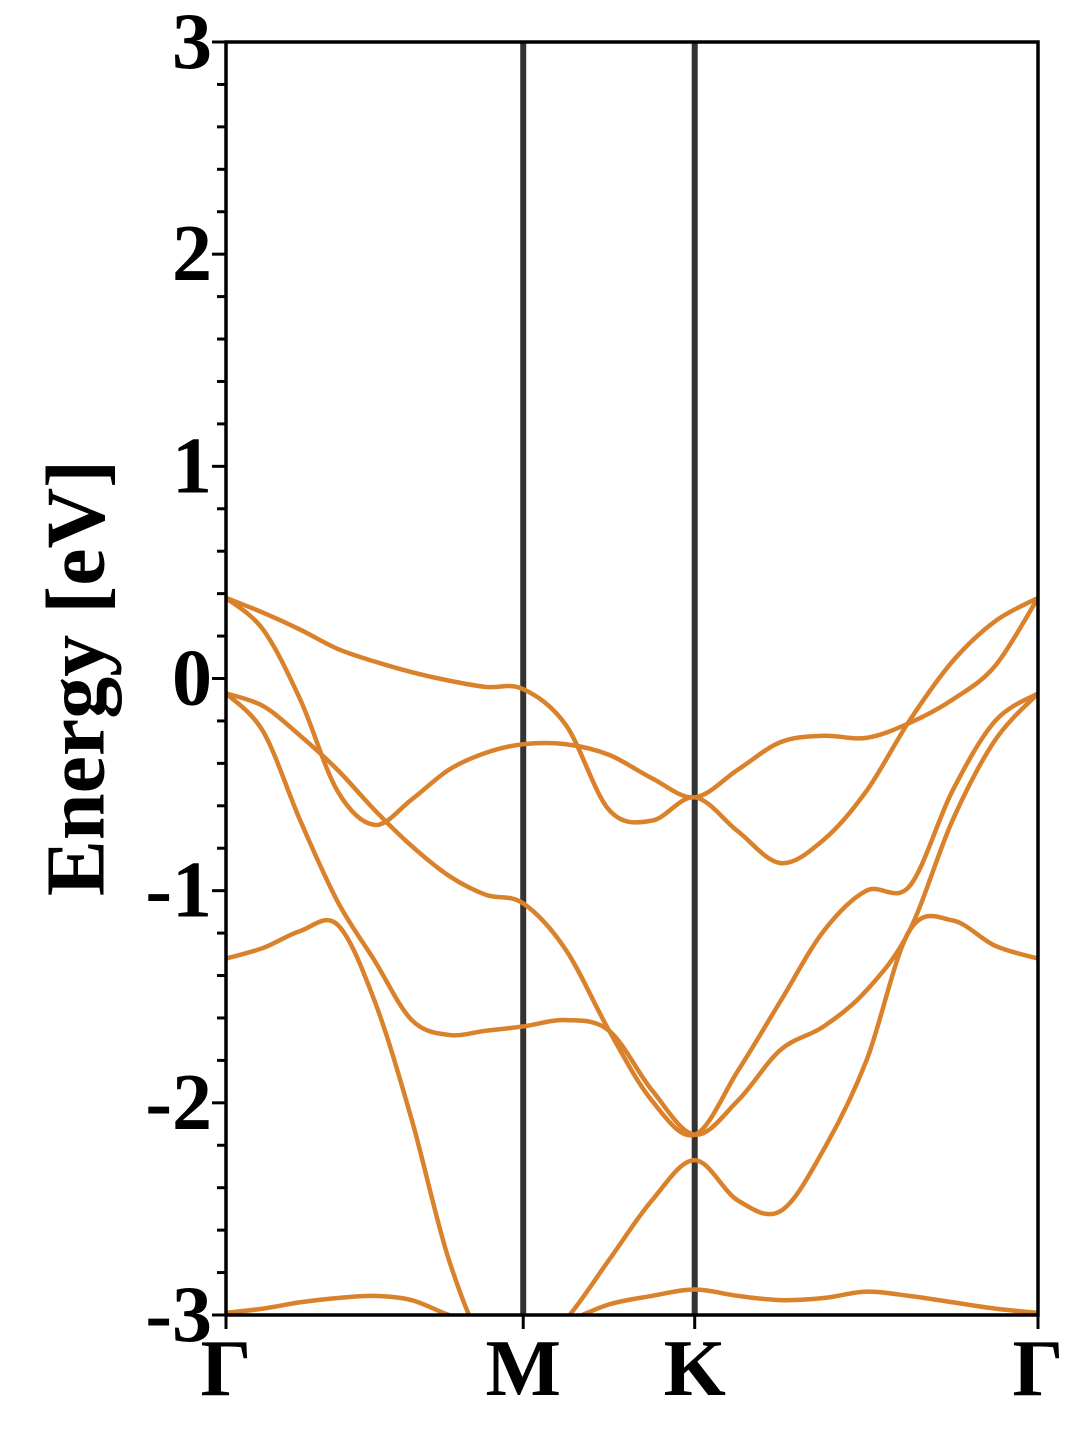 This screenshot has height=1440, width=1080. Describe the element at coordinates (178, 891) in the screenshot. I see `y-tick-label: -1` at that location.